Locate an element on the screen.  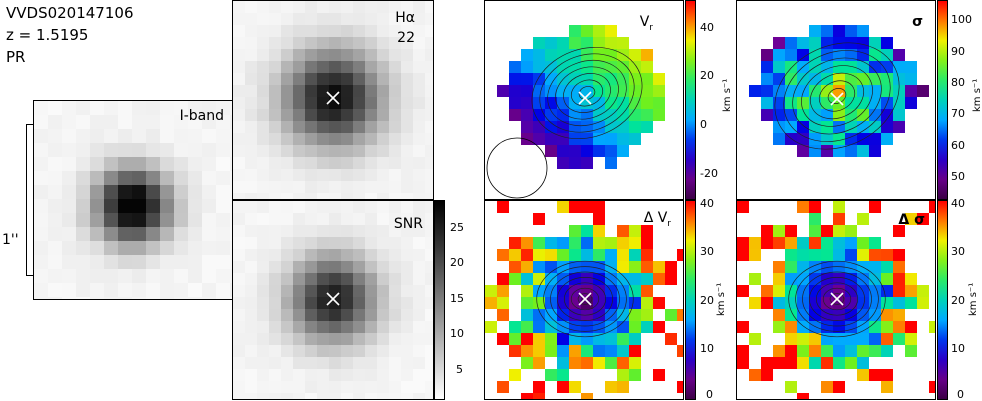
vr-tick: 40 is located at coordinates (707, 27).